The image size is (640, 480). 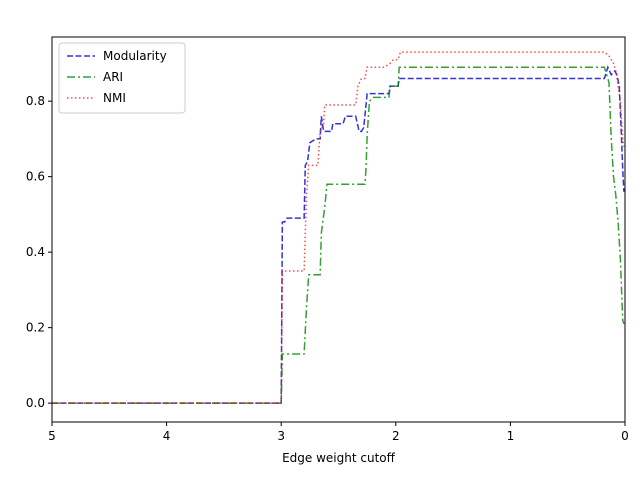 I want to click on x-tick-label: 1, so click(x=511, y=436).